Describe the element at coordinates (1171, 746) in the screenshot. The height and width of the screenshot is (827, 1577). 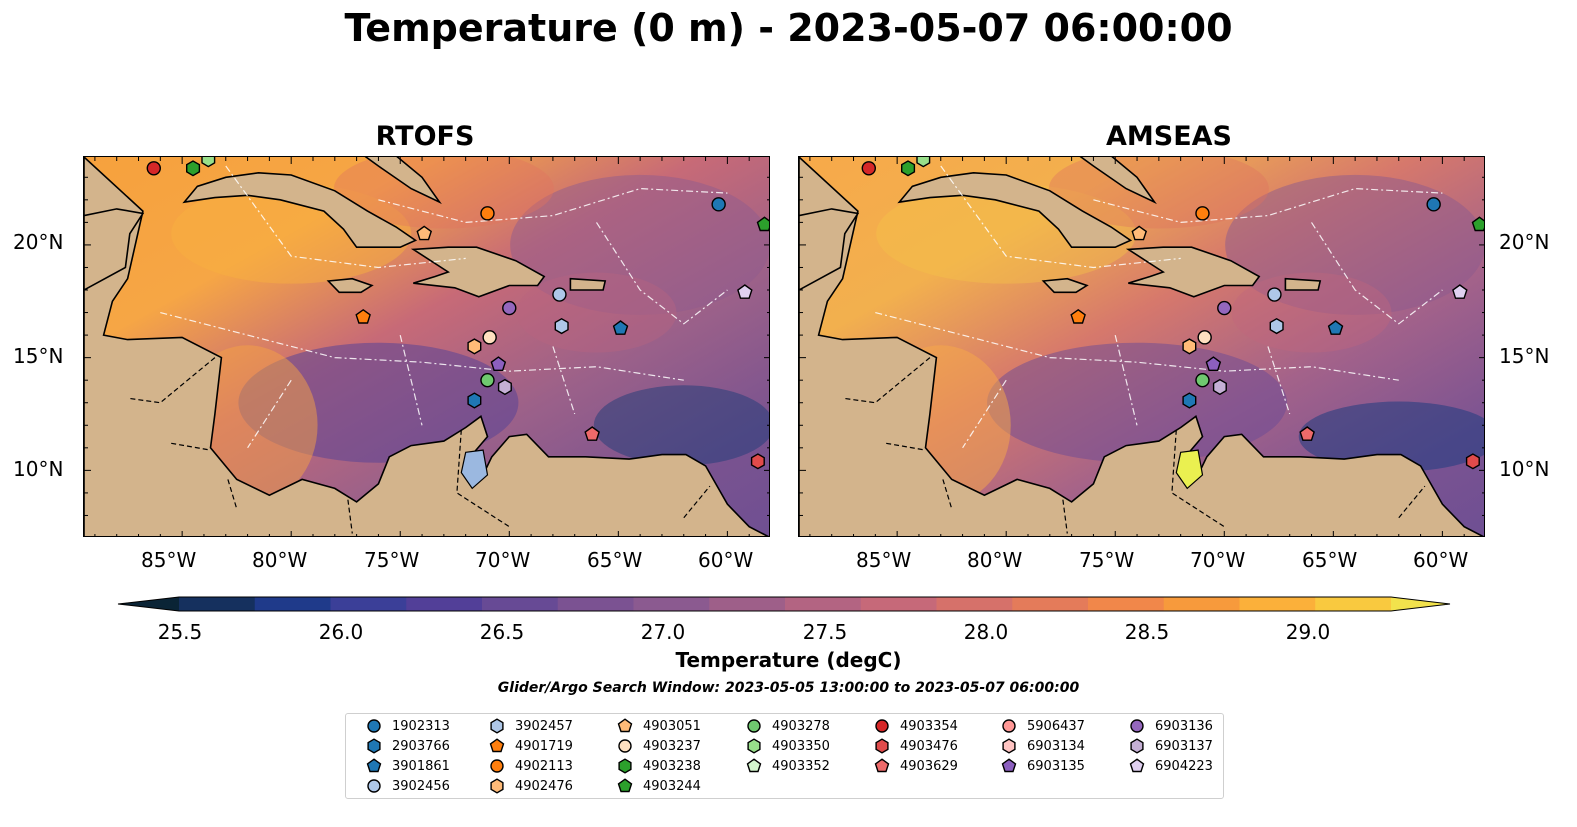
I see `legend-item-6903137: 6903137` at that location.